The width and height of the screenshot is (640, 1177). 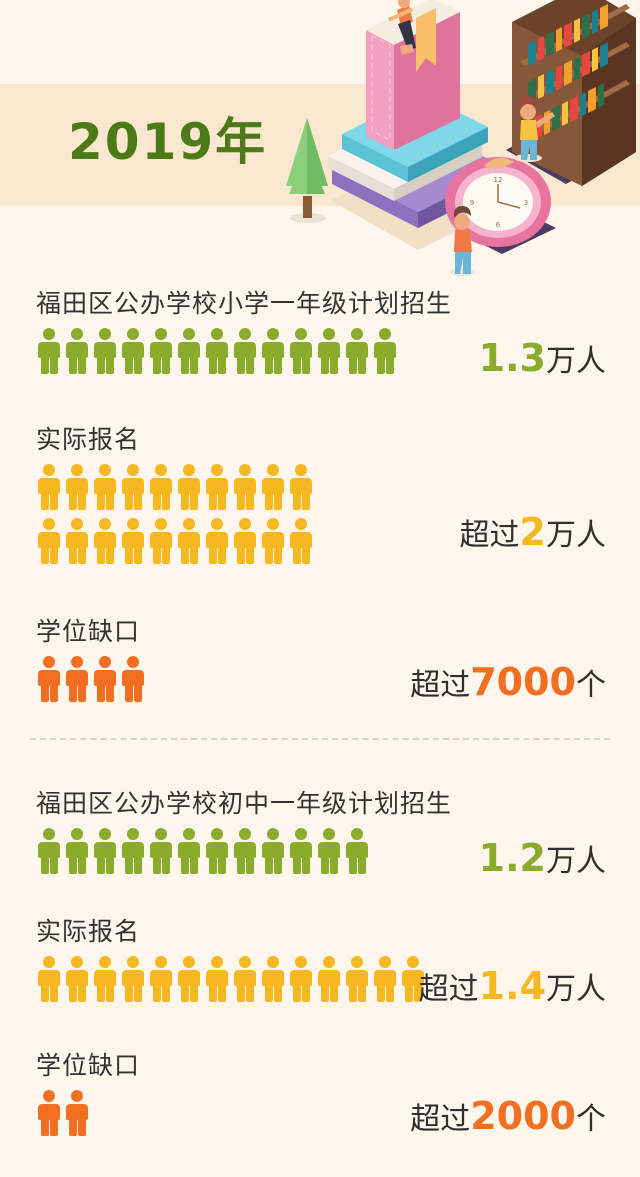 What do you see at coordinates (534, 129) in the screenshot?
I see `browsing-person-icon` at bounding box center [534, 129].